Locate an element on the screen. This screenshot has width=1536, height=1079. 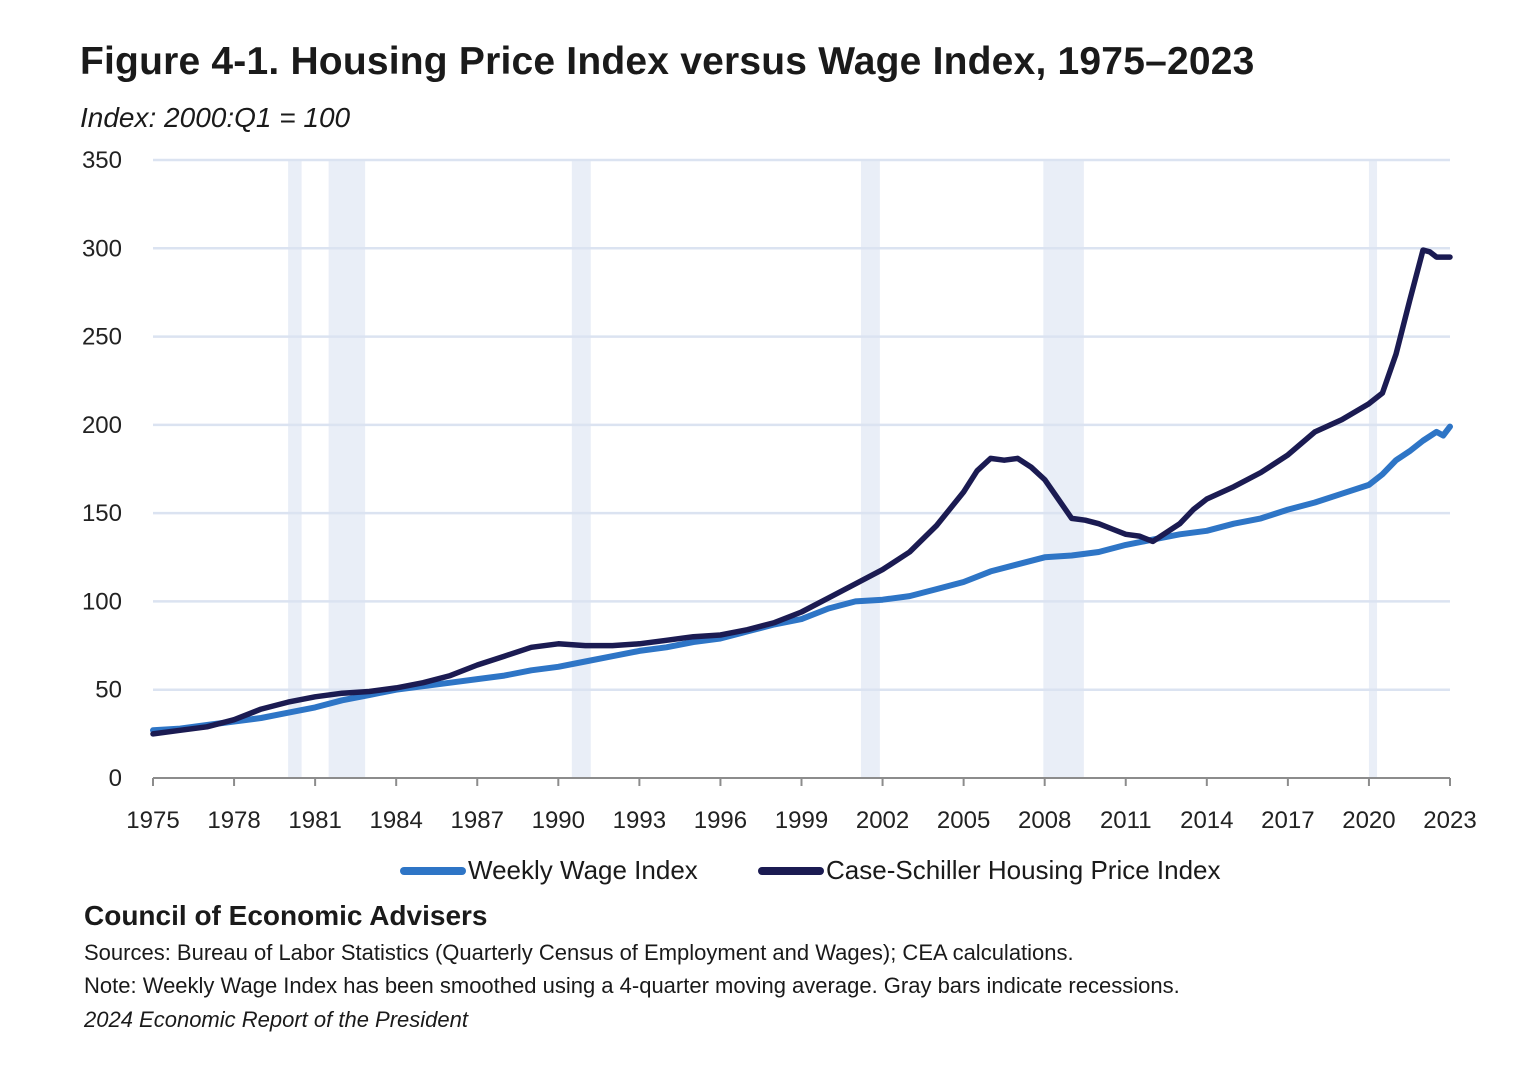
x-tick-label-2023: 2023 is located at coordinates (1449, 820).